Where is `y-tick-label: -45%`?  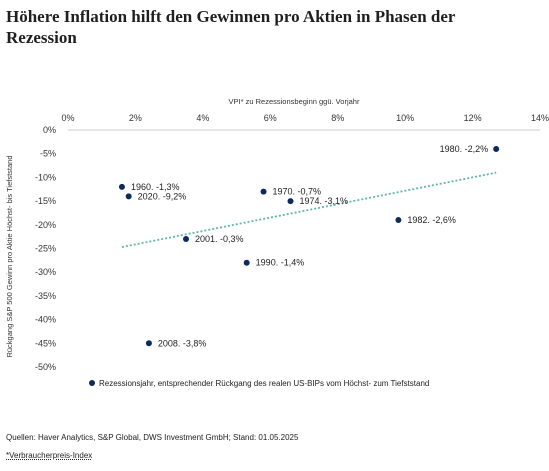
y-tick-label: -45% is located at coordinates (45, 343).